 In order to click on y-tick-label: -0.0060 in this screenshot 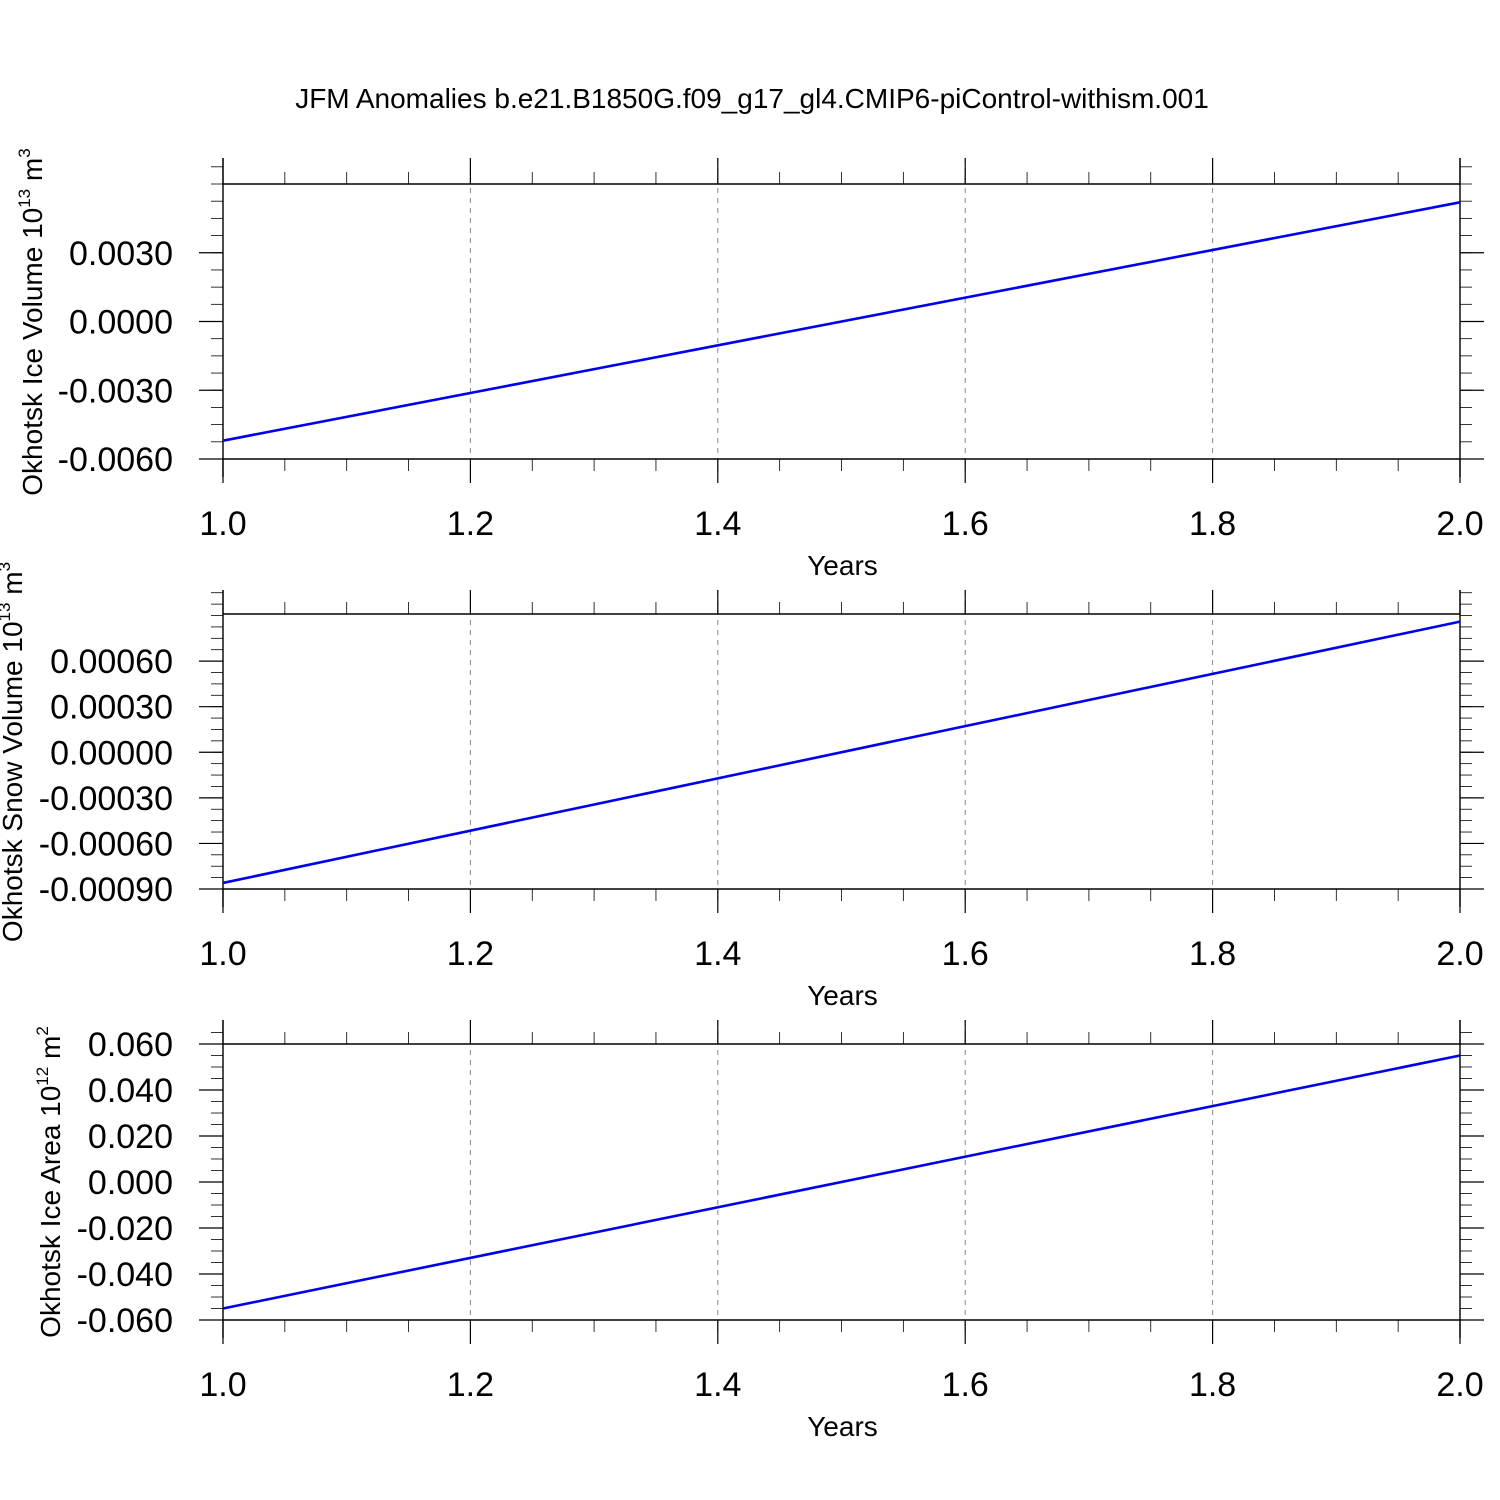, I will do `click(115, 460)`.